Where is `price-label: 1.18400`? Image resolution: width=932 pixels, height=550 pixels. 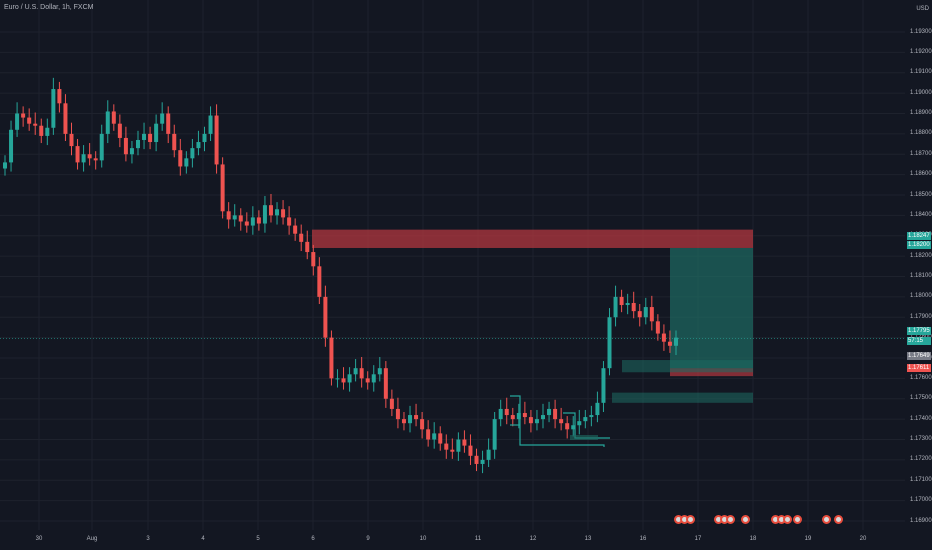
price-label: 1.18400 is located at coordinates (921, 214).